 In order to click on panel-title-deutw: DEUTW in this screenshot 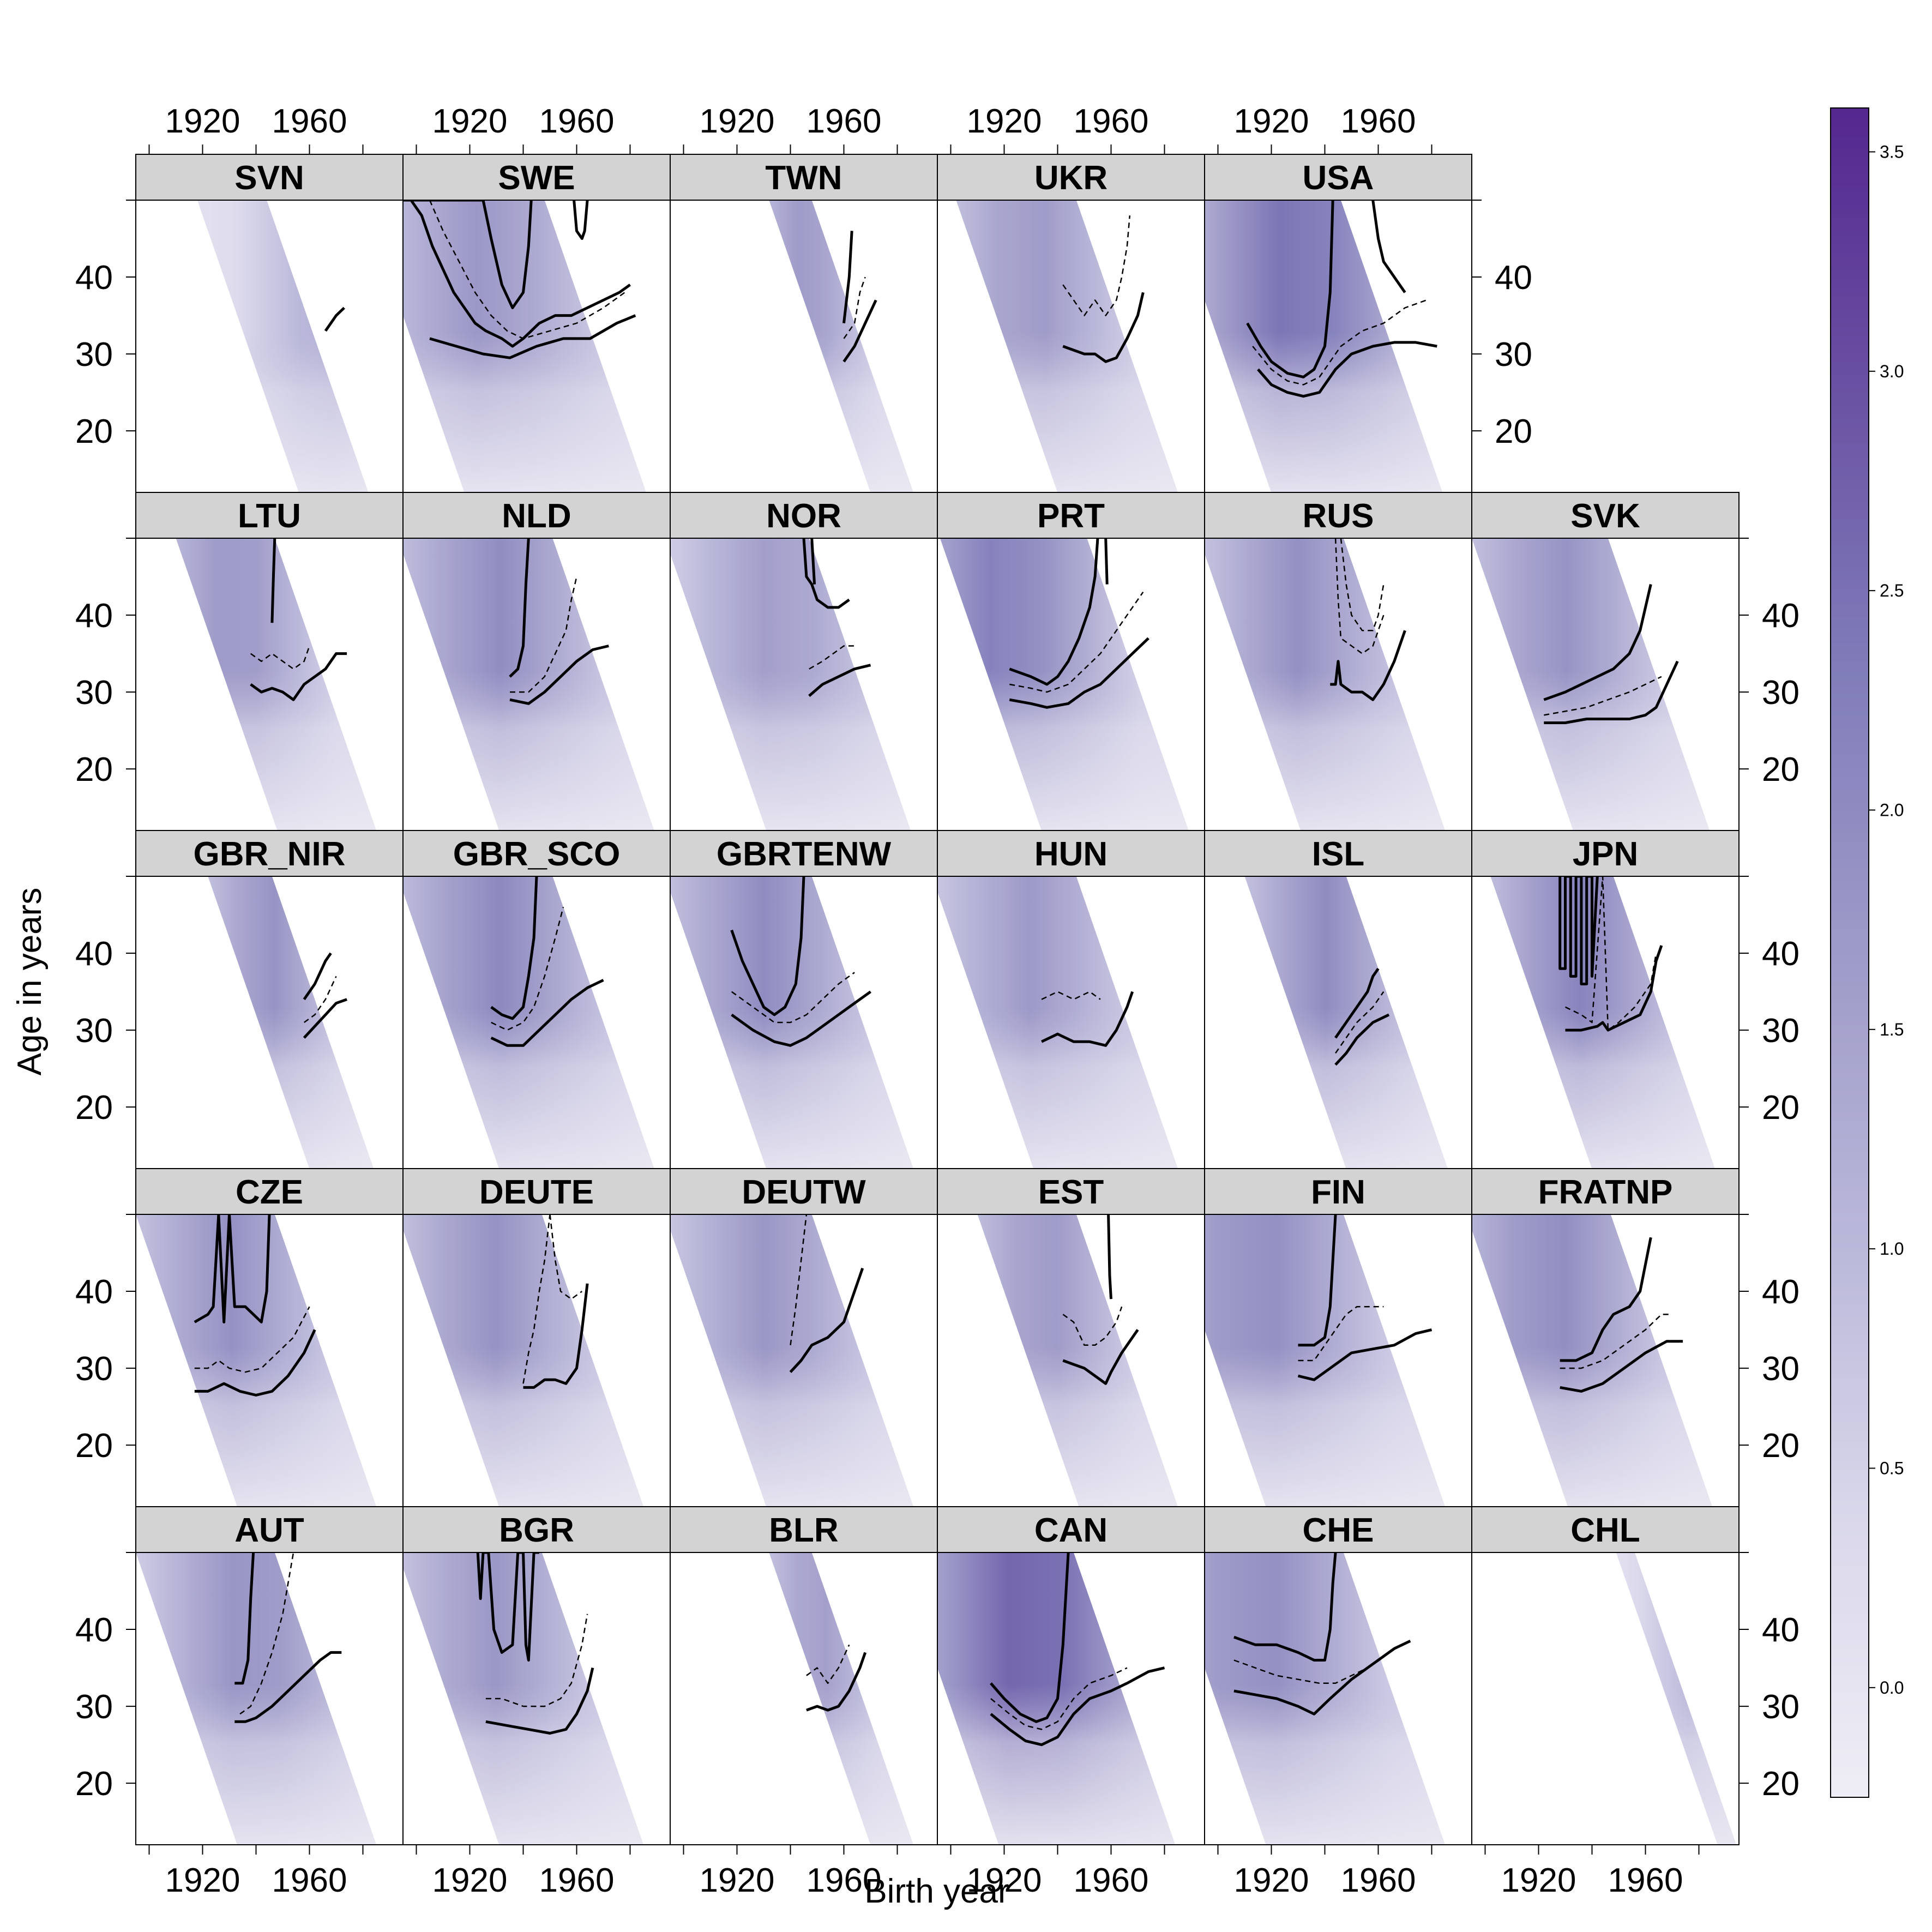, I will do `click(804, 1192)`.